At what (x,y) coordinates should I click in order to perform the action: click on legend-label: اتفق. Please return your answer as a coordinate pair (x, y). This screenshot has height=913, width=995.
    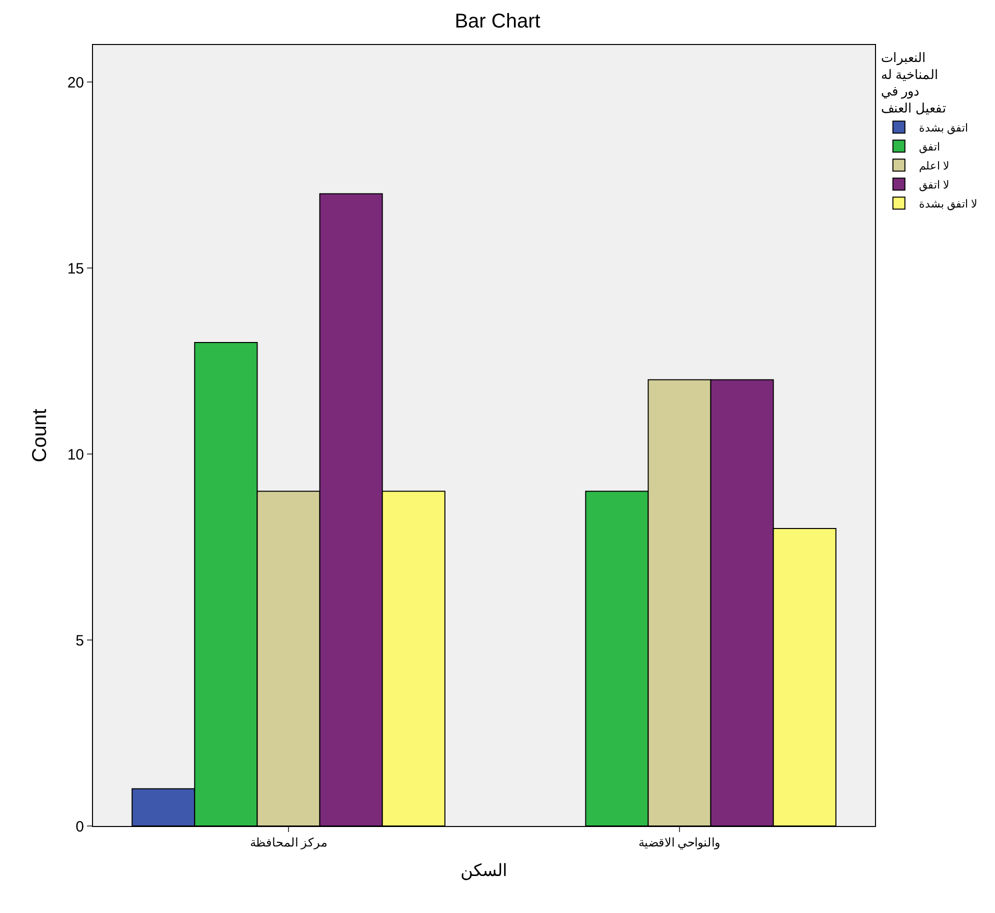
    Looking at the image, I should click on (929, 147).